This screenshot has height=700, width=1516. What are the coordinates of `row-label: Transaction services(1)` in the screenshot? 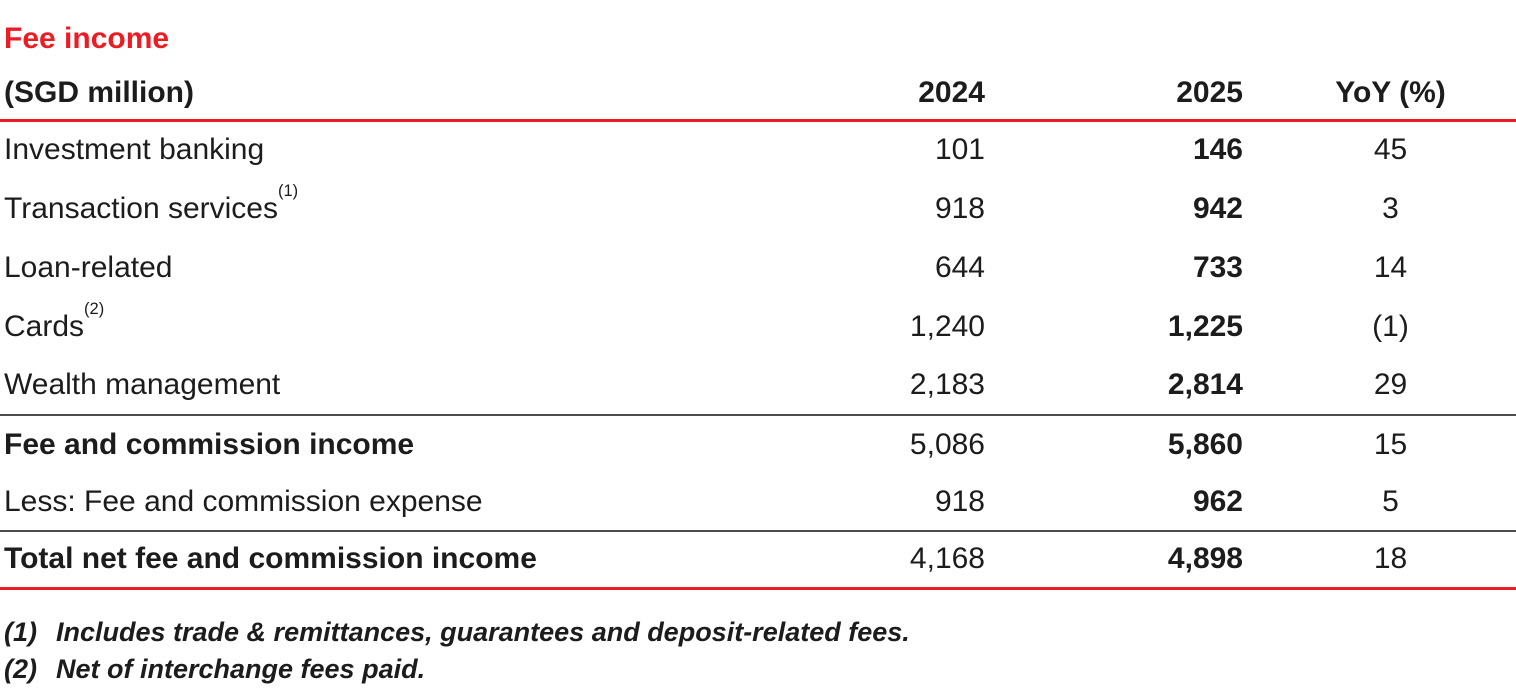 It's located at (151, 203).